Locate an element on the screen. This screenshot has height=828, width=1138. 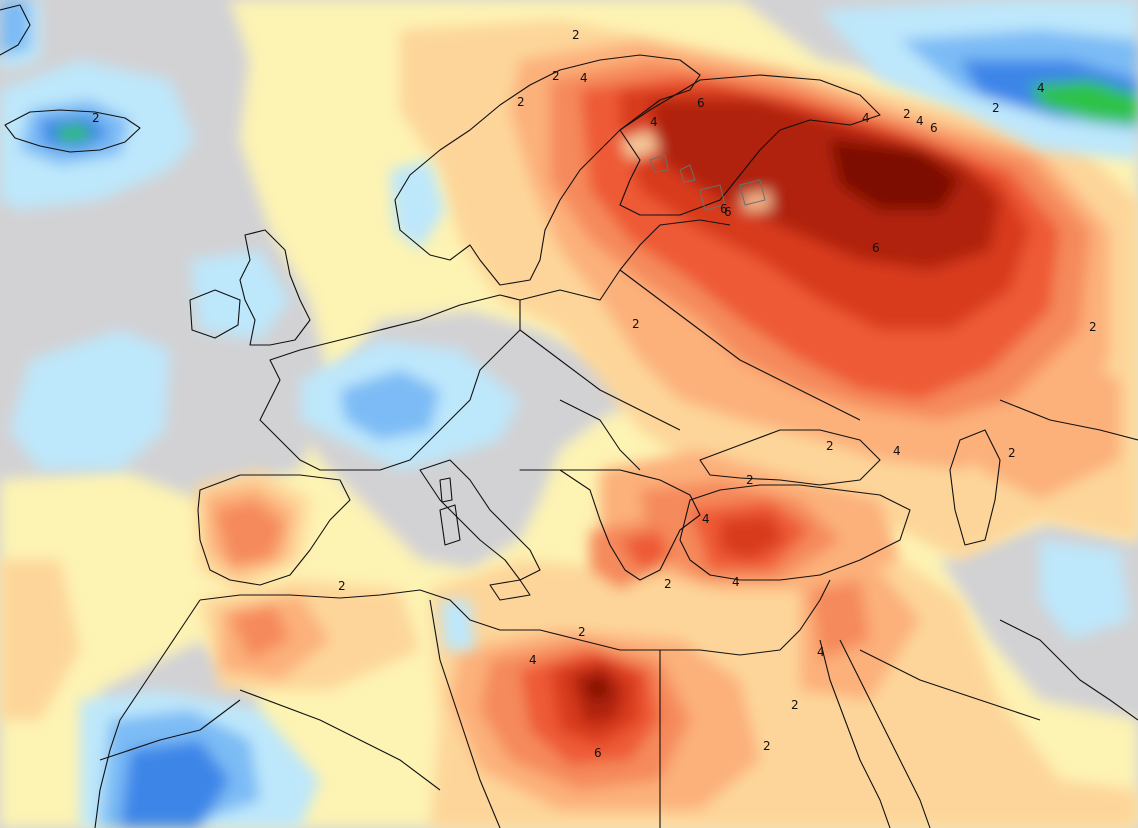
coast-ireland is located at coordinates (215, 314).